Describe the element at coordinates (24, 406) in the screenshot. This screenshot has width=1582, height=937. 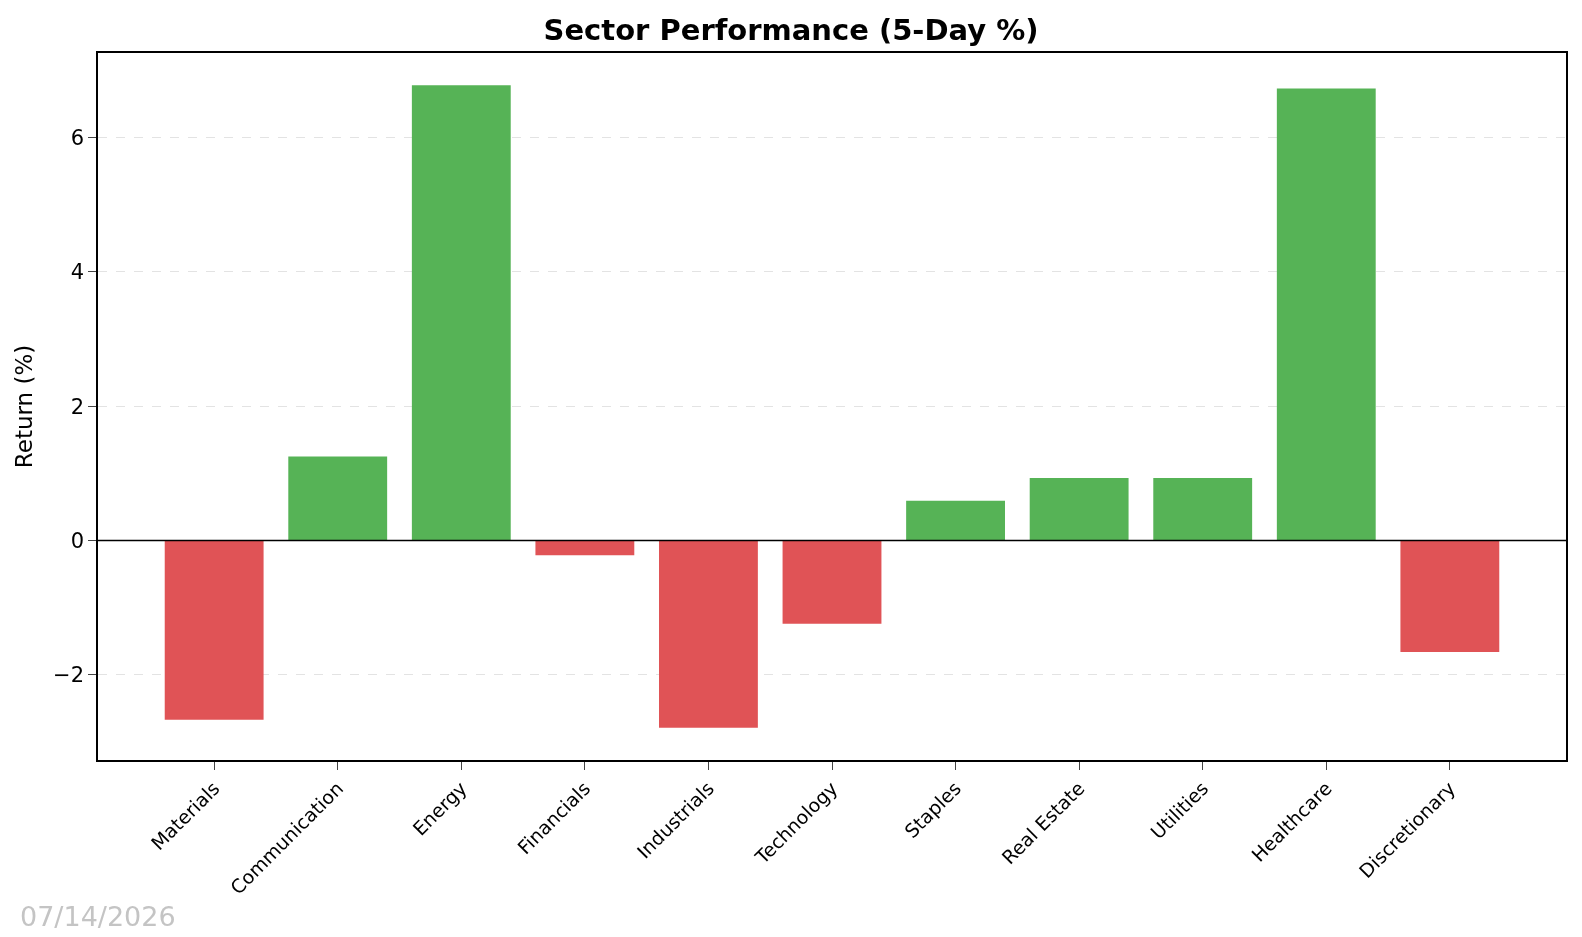
I see `y-axis-title: Return (%)` at that location.